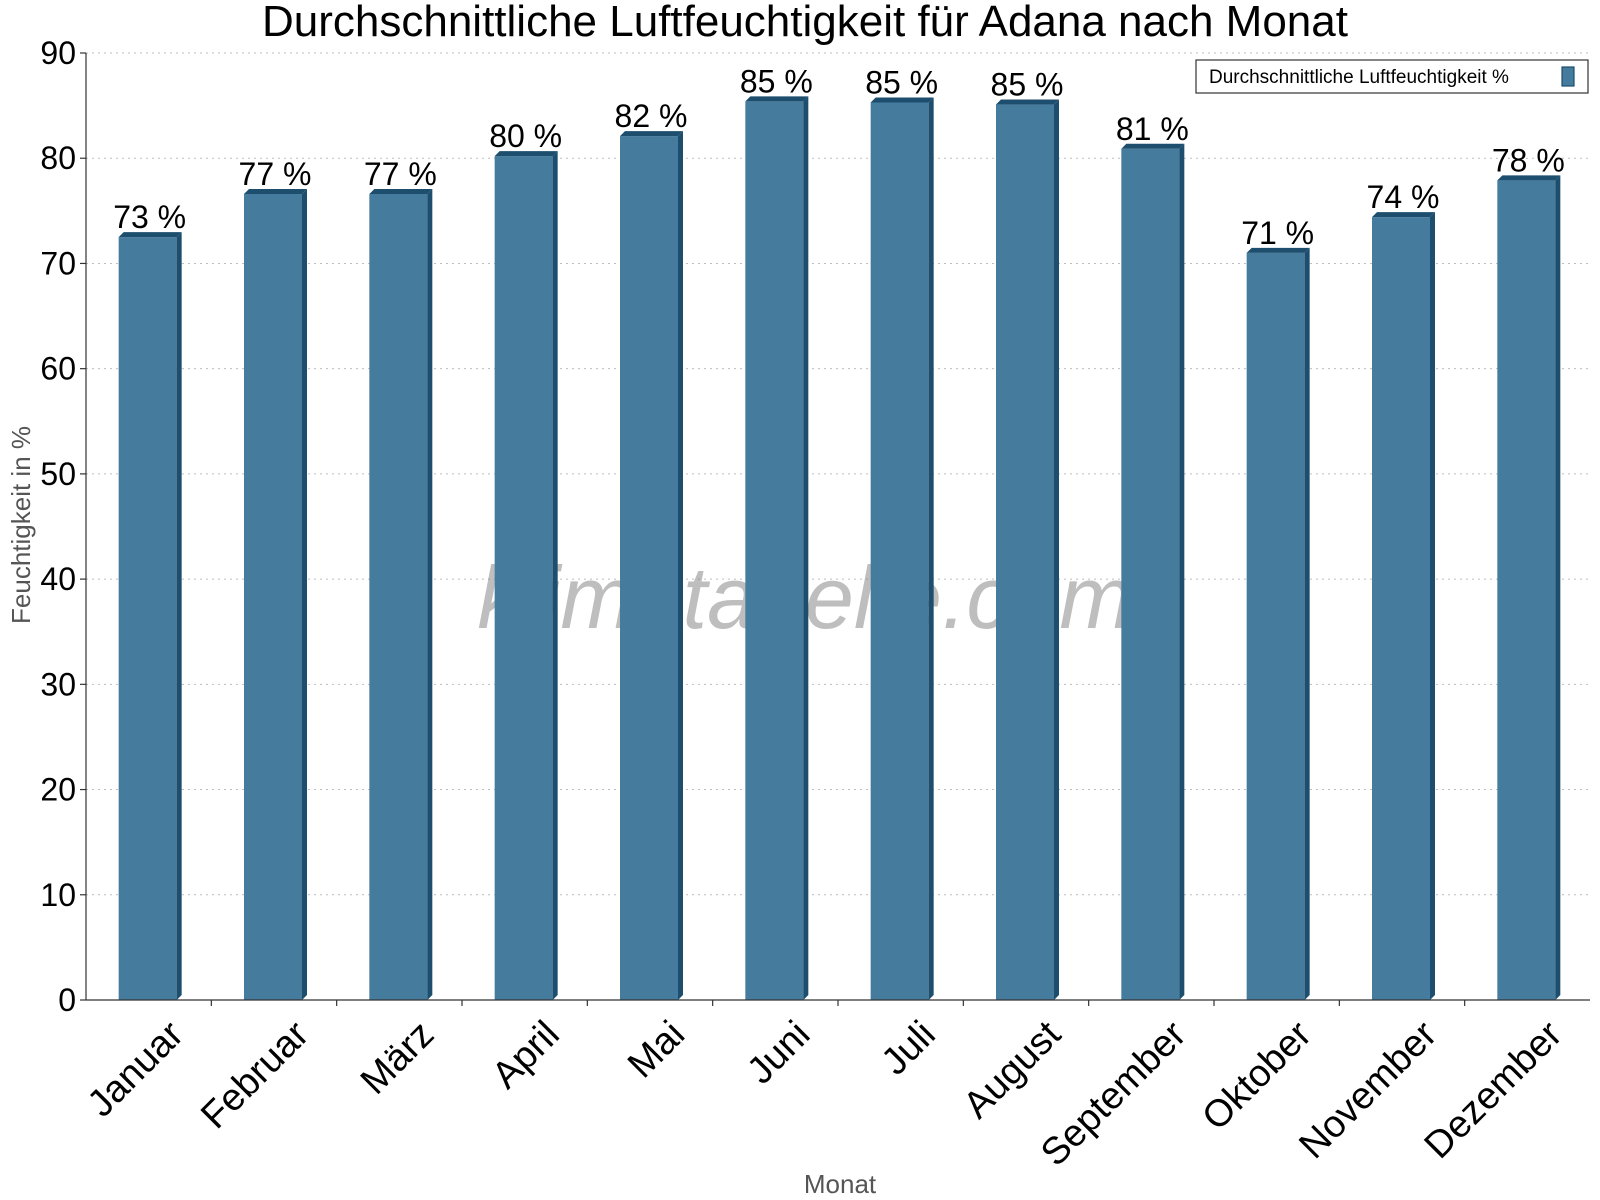 The width and height of the screenshot is (1600, 1200). What do you see at coordinates (840, 1184) in the screenshot?
I see `x-axis-title: Monat` at bounding box center [840, 1184].